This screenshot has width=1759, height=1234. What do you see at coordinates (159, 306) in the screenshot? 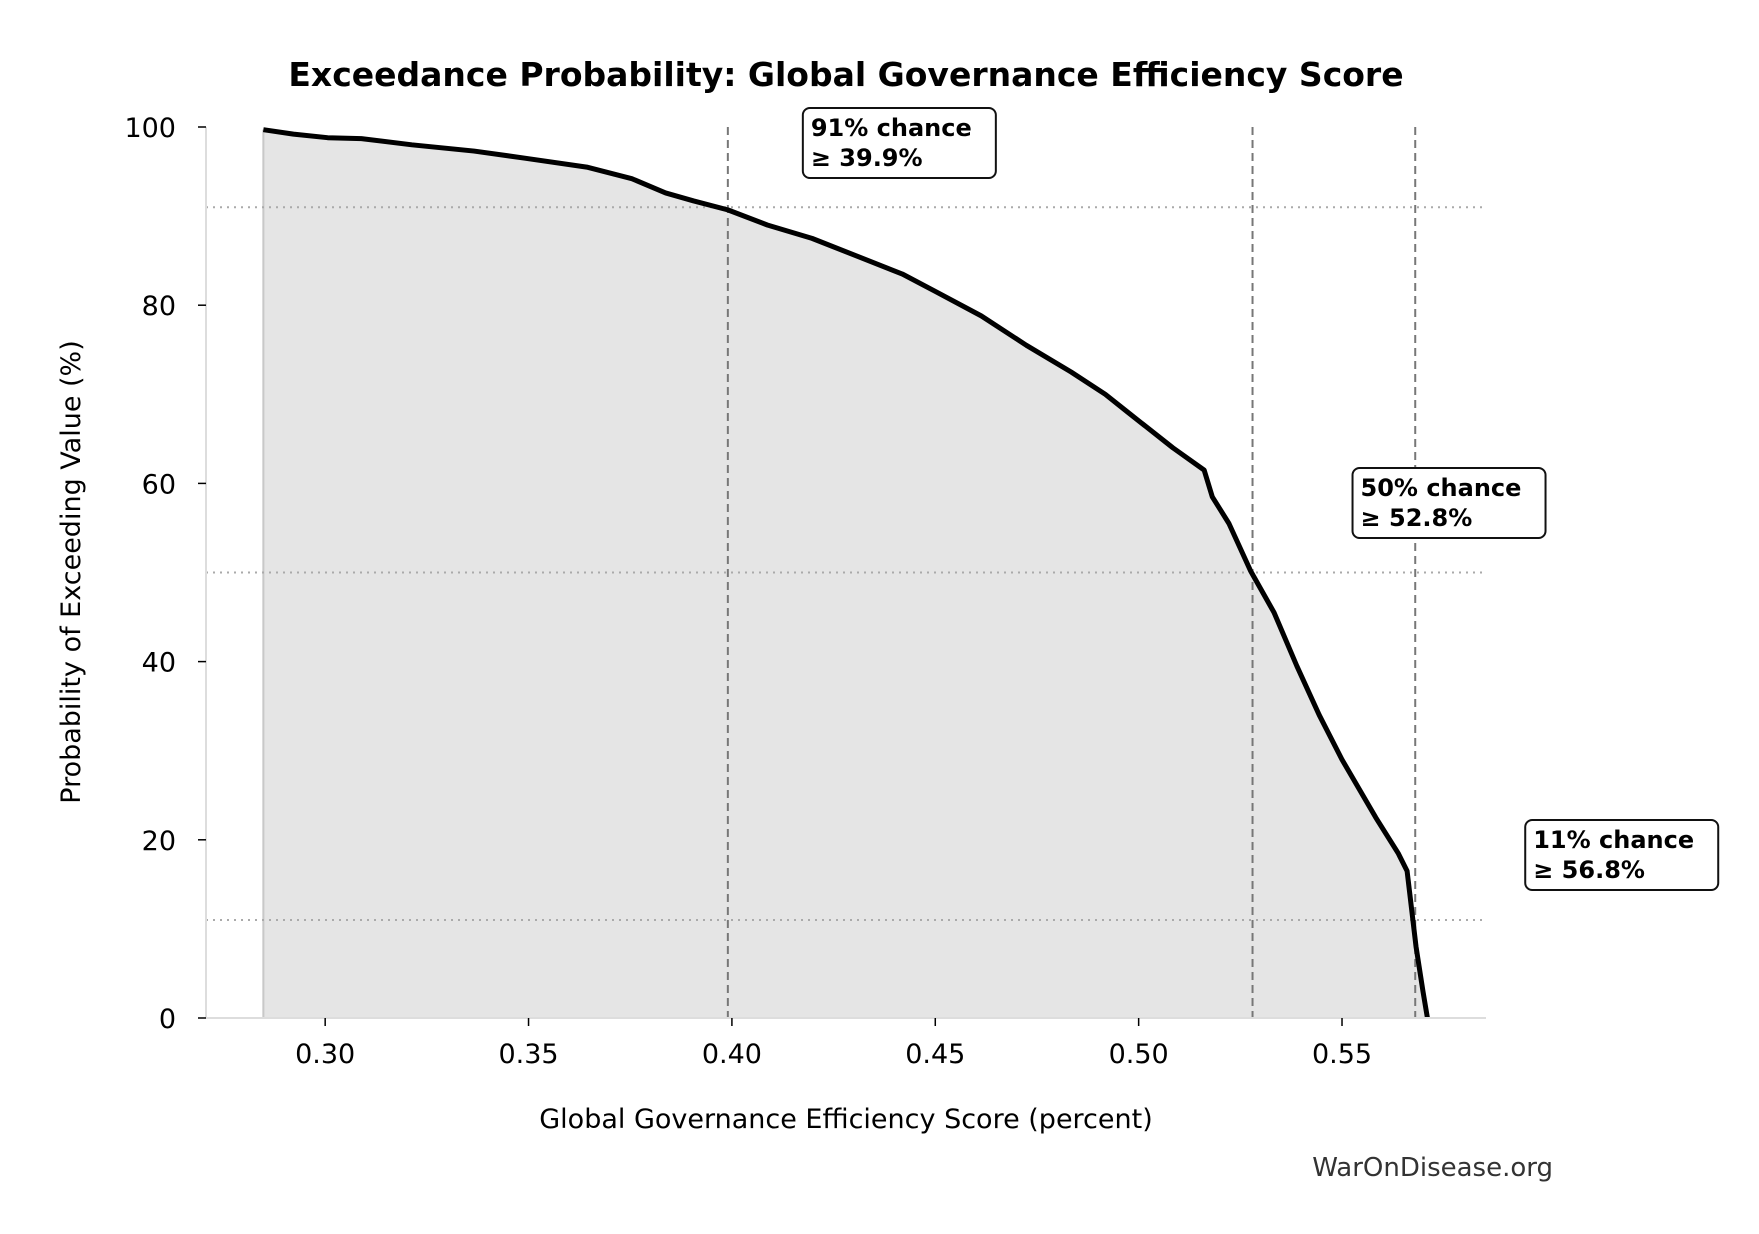
I see `y-tick-label: 80` at bounding box center [159, 306].